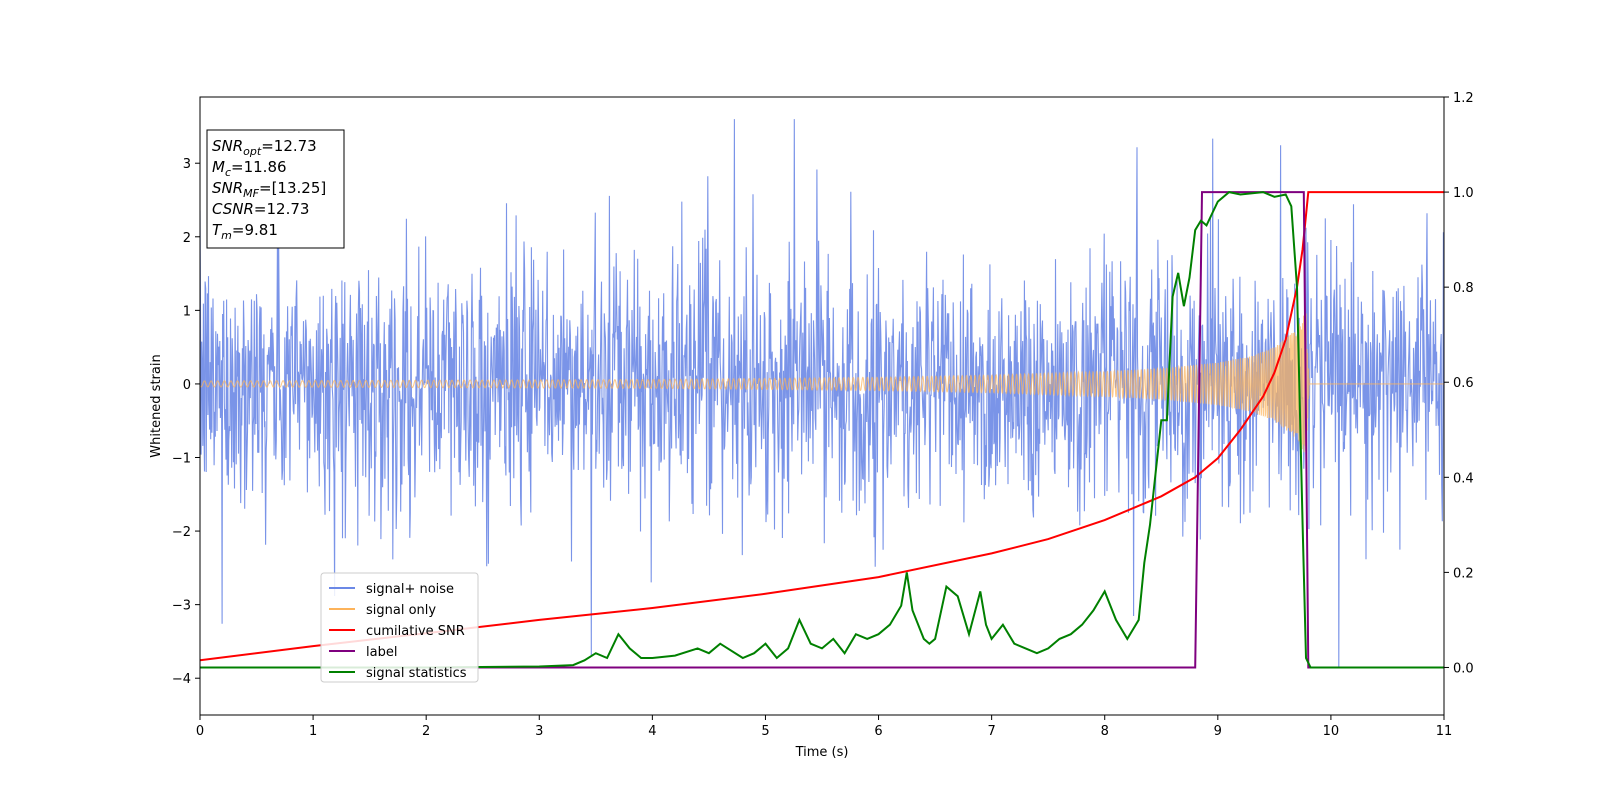 The height and width of the screenshot is (800, 1600). Describe the element at coordinates (1463, 193) in the screenshot. I see `y2-tick-label: 1.0` at that location.